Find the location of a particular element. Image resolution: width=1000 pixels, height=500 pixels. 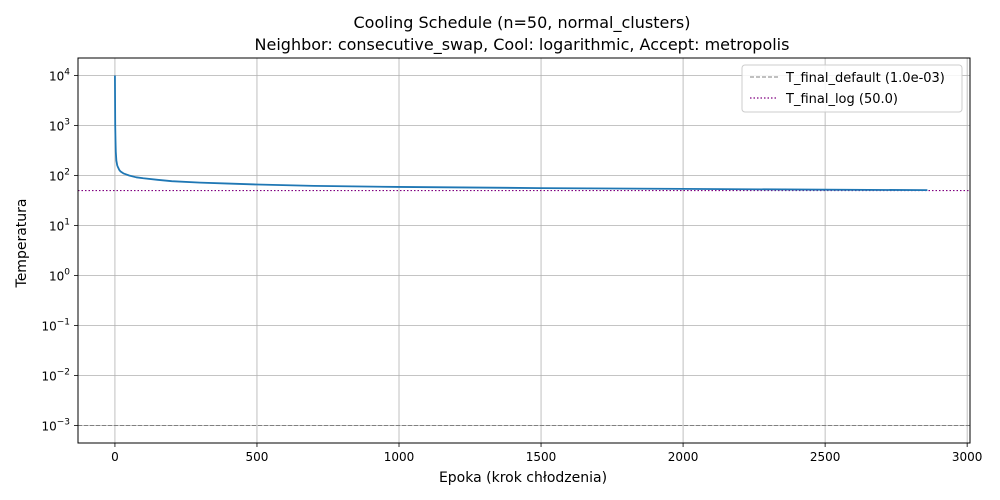

x-tick-label: 1000 is located at coordinates (399, 457).